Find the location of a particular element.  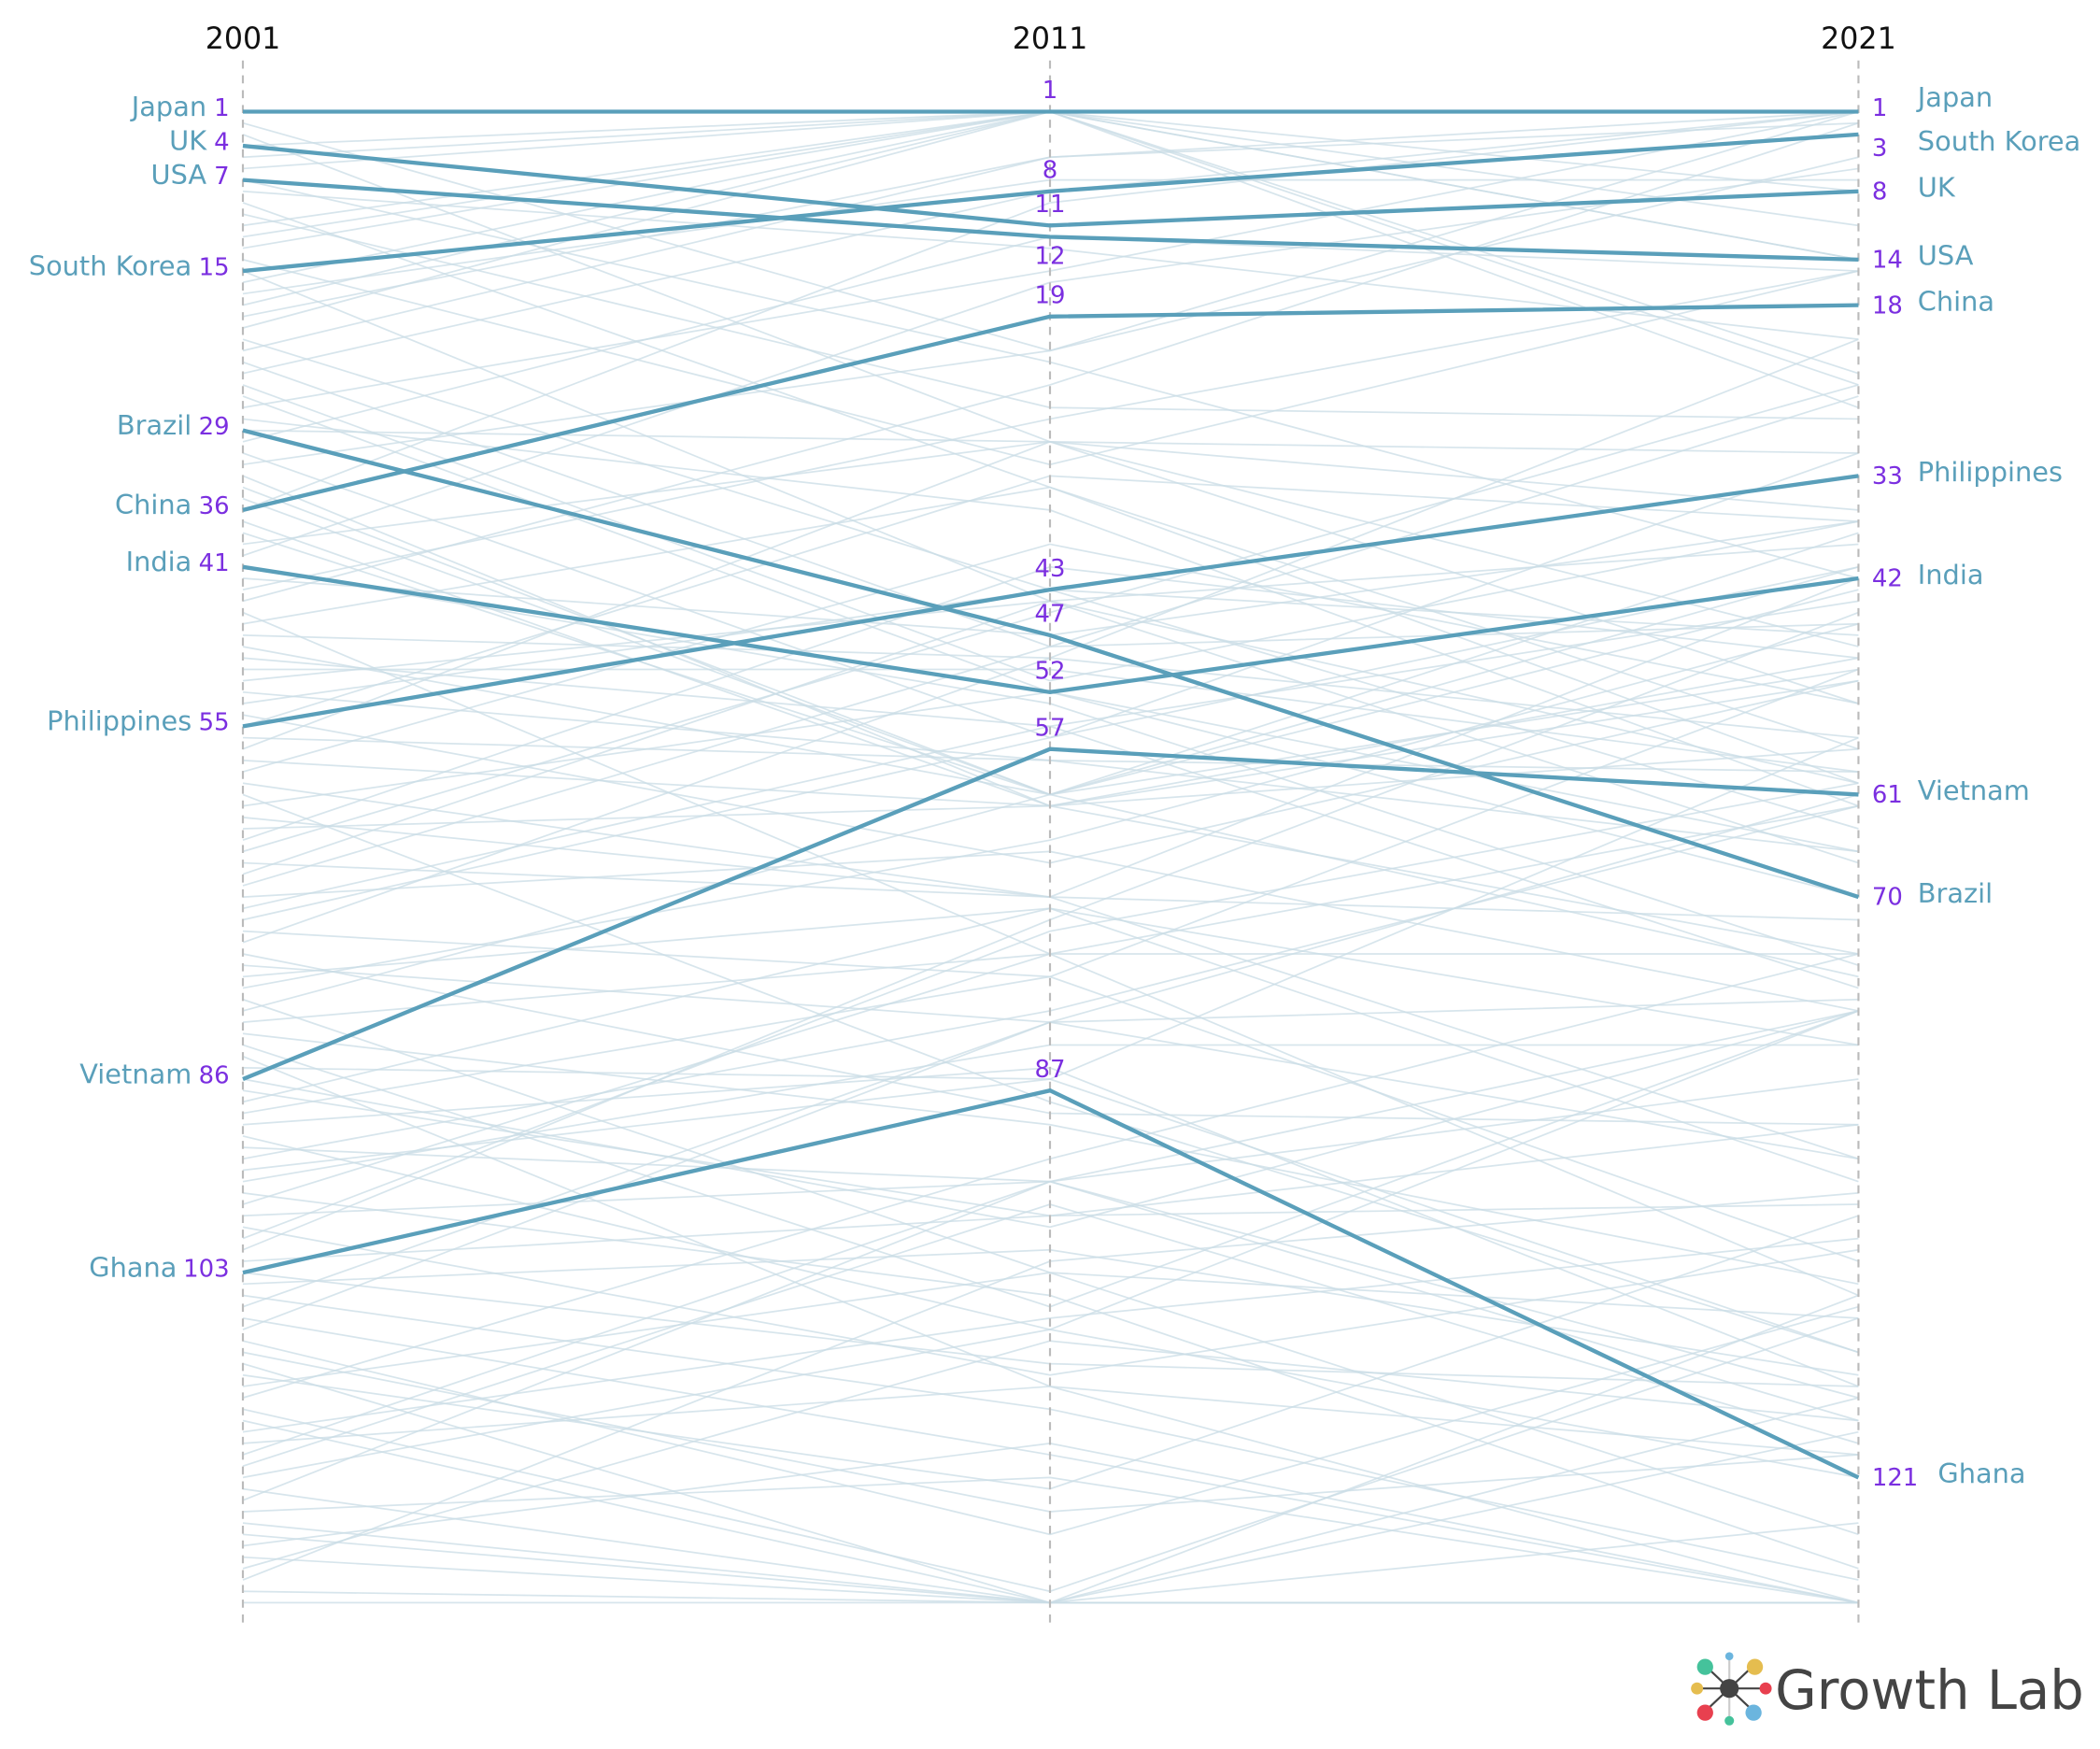

rank-2011-usa: 12 is located at coordinates (1050, 256).